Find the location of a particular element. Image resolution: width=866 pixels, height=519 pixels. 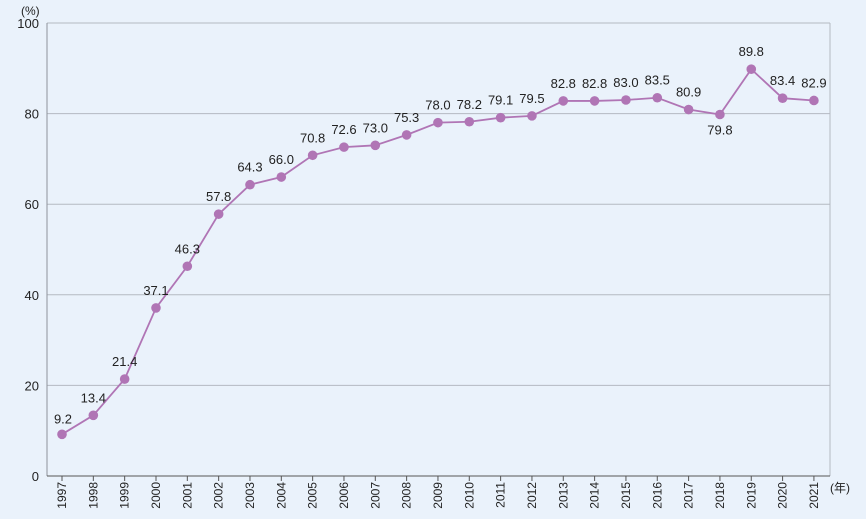

data-point-1998 is located at coordinates (93, 415).